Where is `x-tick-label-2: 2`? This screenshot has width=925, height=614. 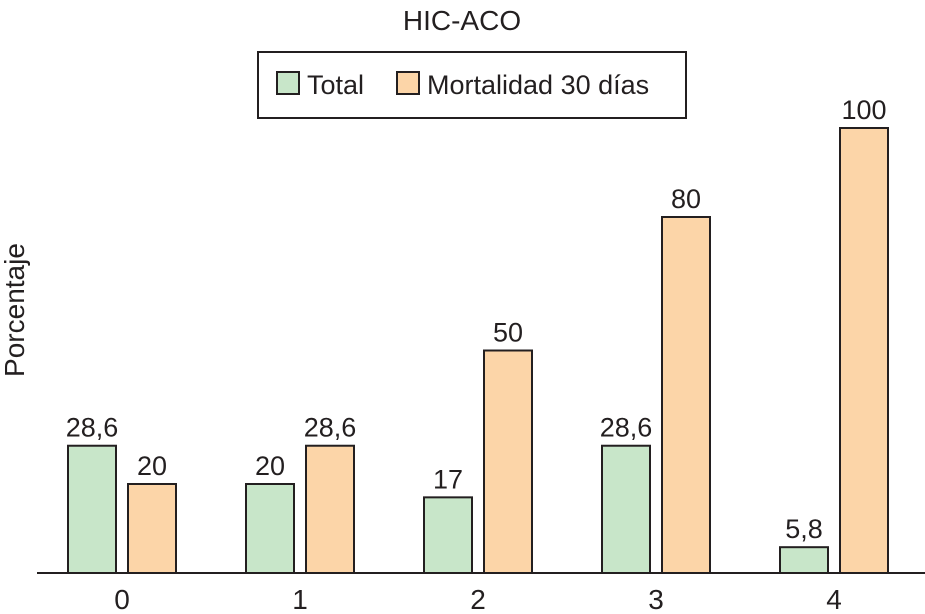 x-tick-label-2: 2 is located at coordinates (478, 599).